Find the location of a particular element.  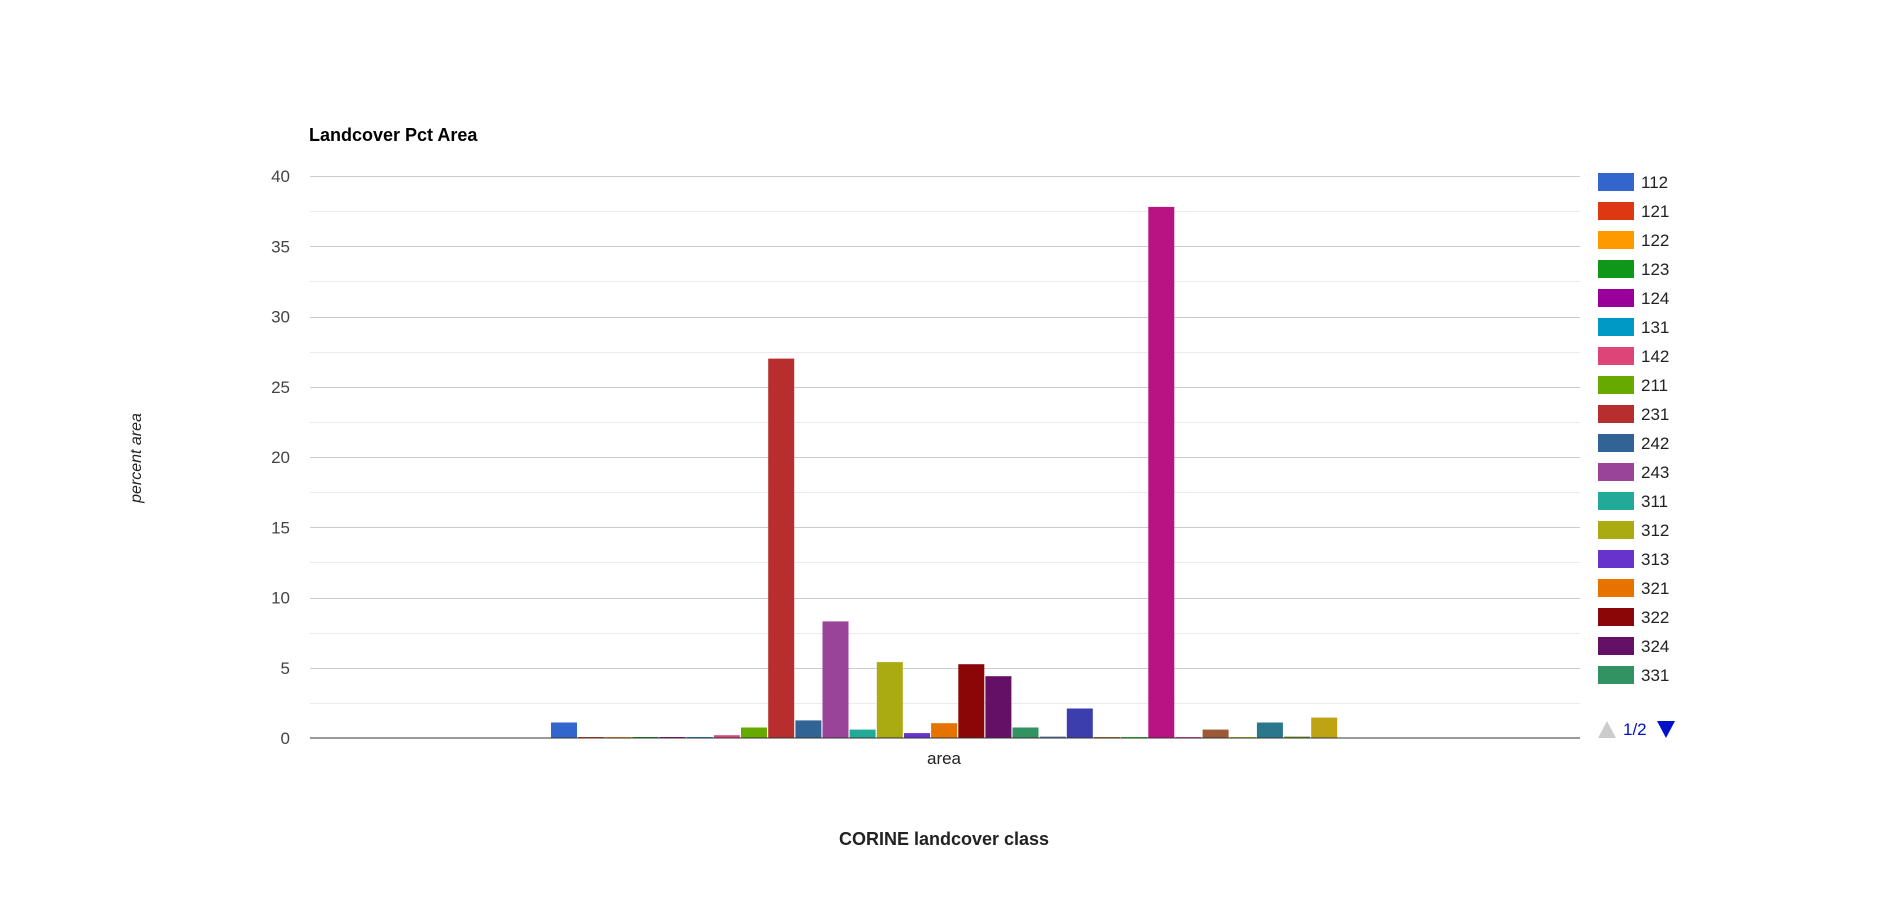

legend-label: 112 is located at coordinates (1654, 182).